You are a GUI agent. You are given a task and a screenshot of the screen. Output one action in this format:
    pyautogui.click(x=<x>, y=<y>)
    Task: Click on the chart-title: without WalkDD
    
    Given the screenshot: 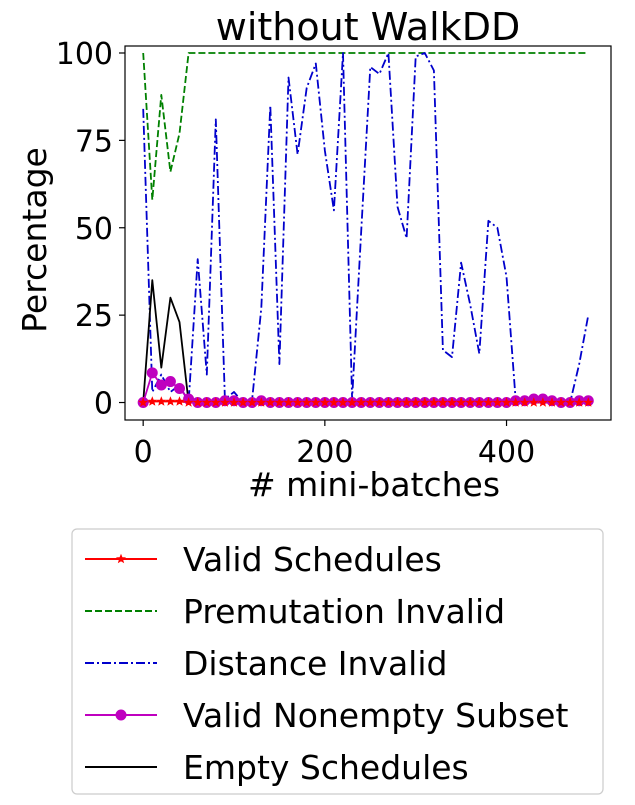 What is the action you would take?
    pyautogui.click(x=368, y=27)
    